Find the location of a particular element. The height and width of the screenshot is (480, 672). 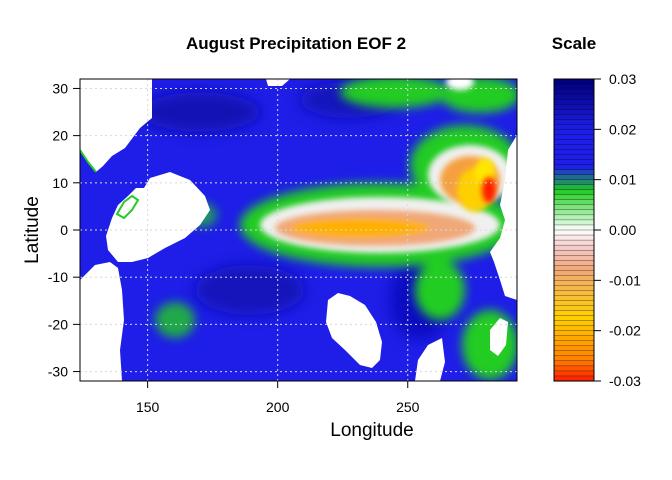

y-tick-label: 10 is located at coordinates (60, 183).